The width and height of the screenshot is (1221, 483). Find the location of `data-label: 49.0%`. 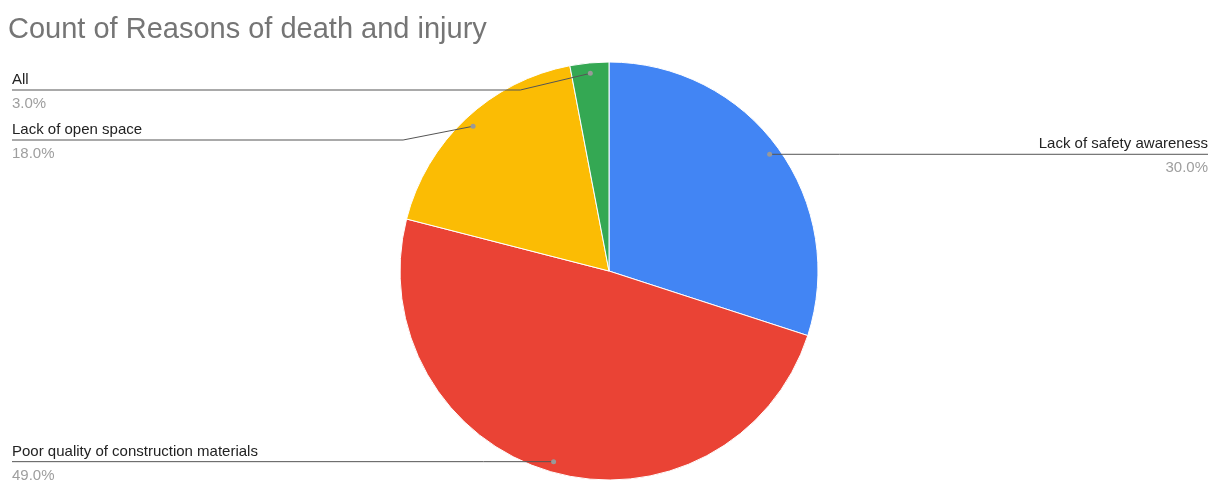

data-label: 49.0% is located at coordinates (33, 474).